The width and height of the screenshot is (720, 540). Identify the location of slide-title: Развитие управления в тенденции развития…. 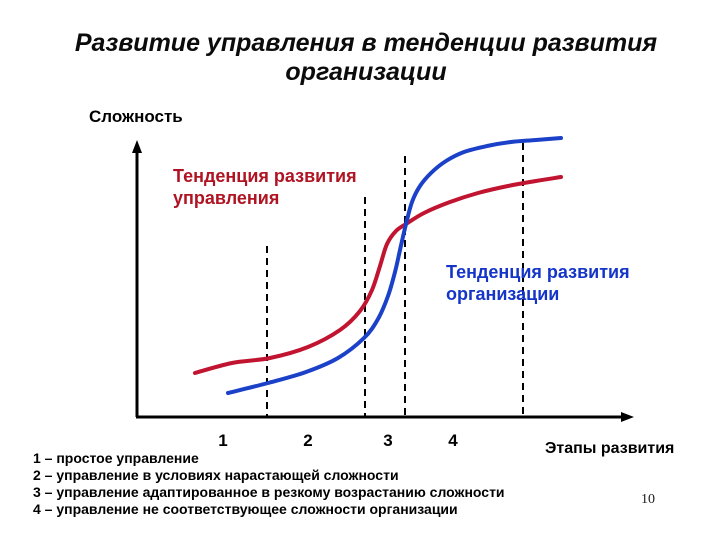
(366, 58).